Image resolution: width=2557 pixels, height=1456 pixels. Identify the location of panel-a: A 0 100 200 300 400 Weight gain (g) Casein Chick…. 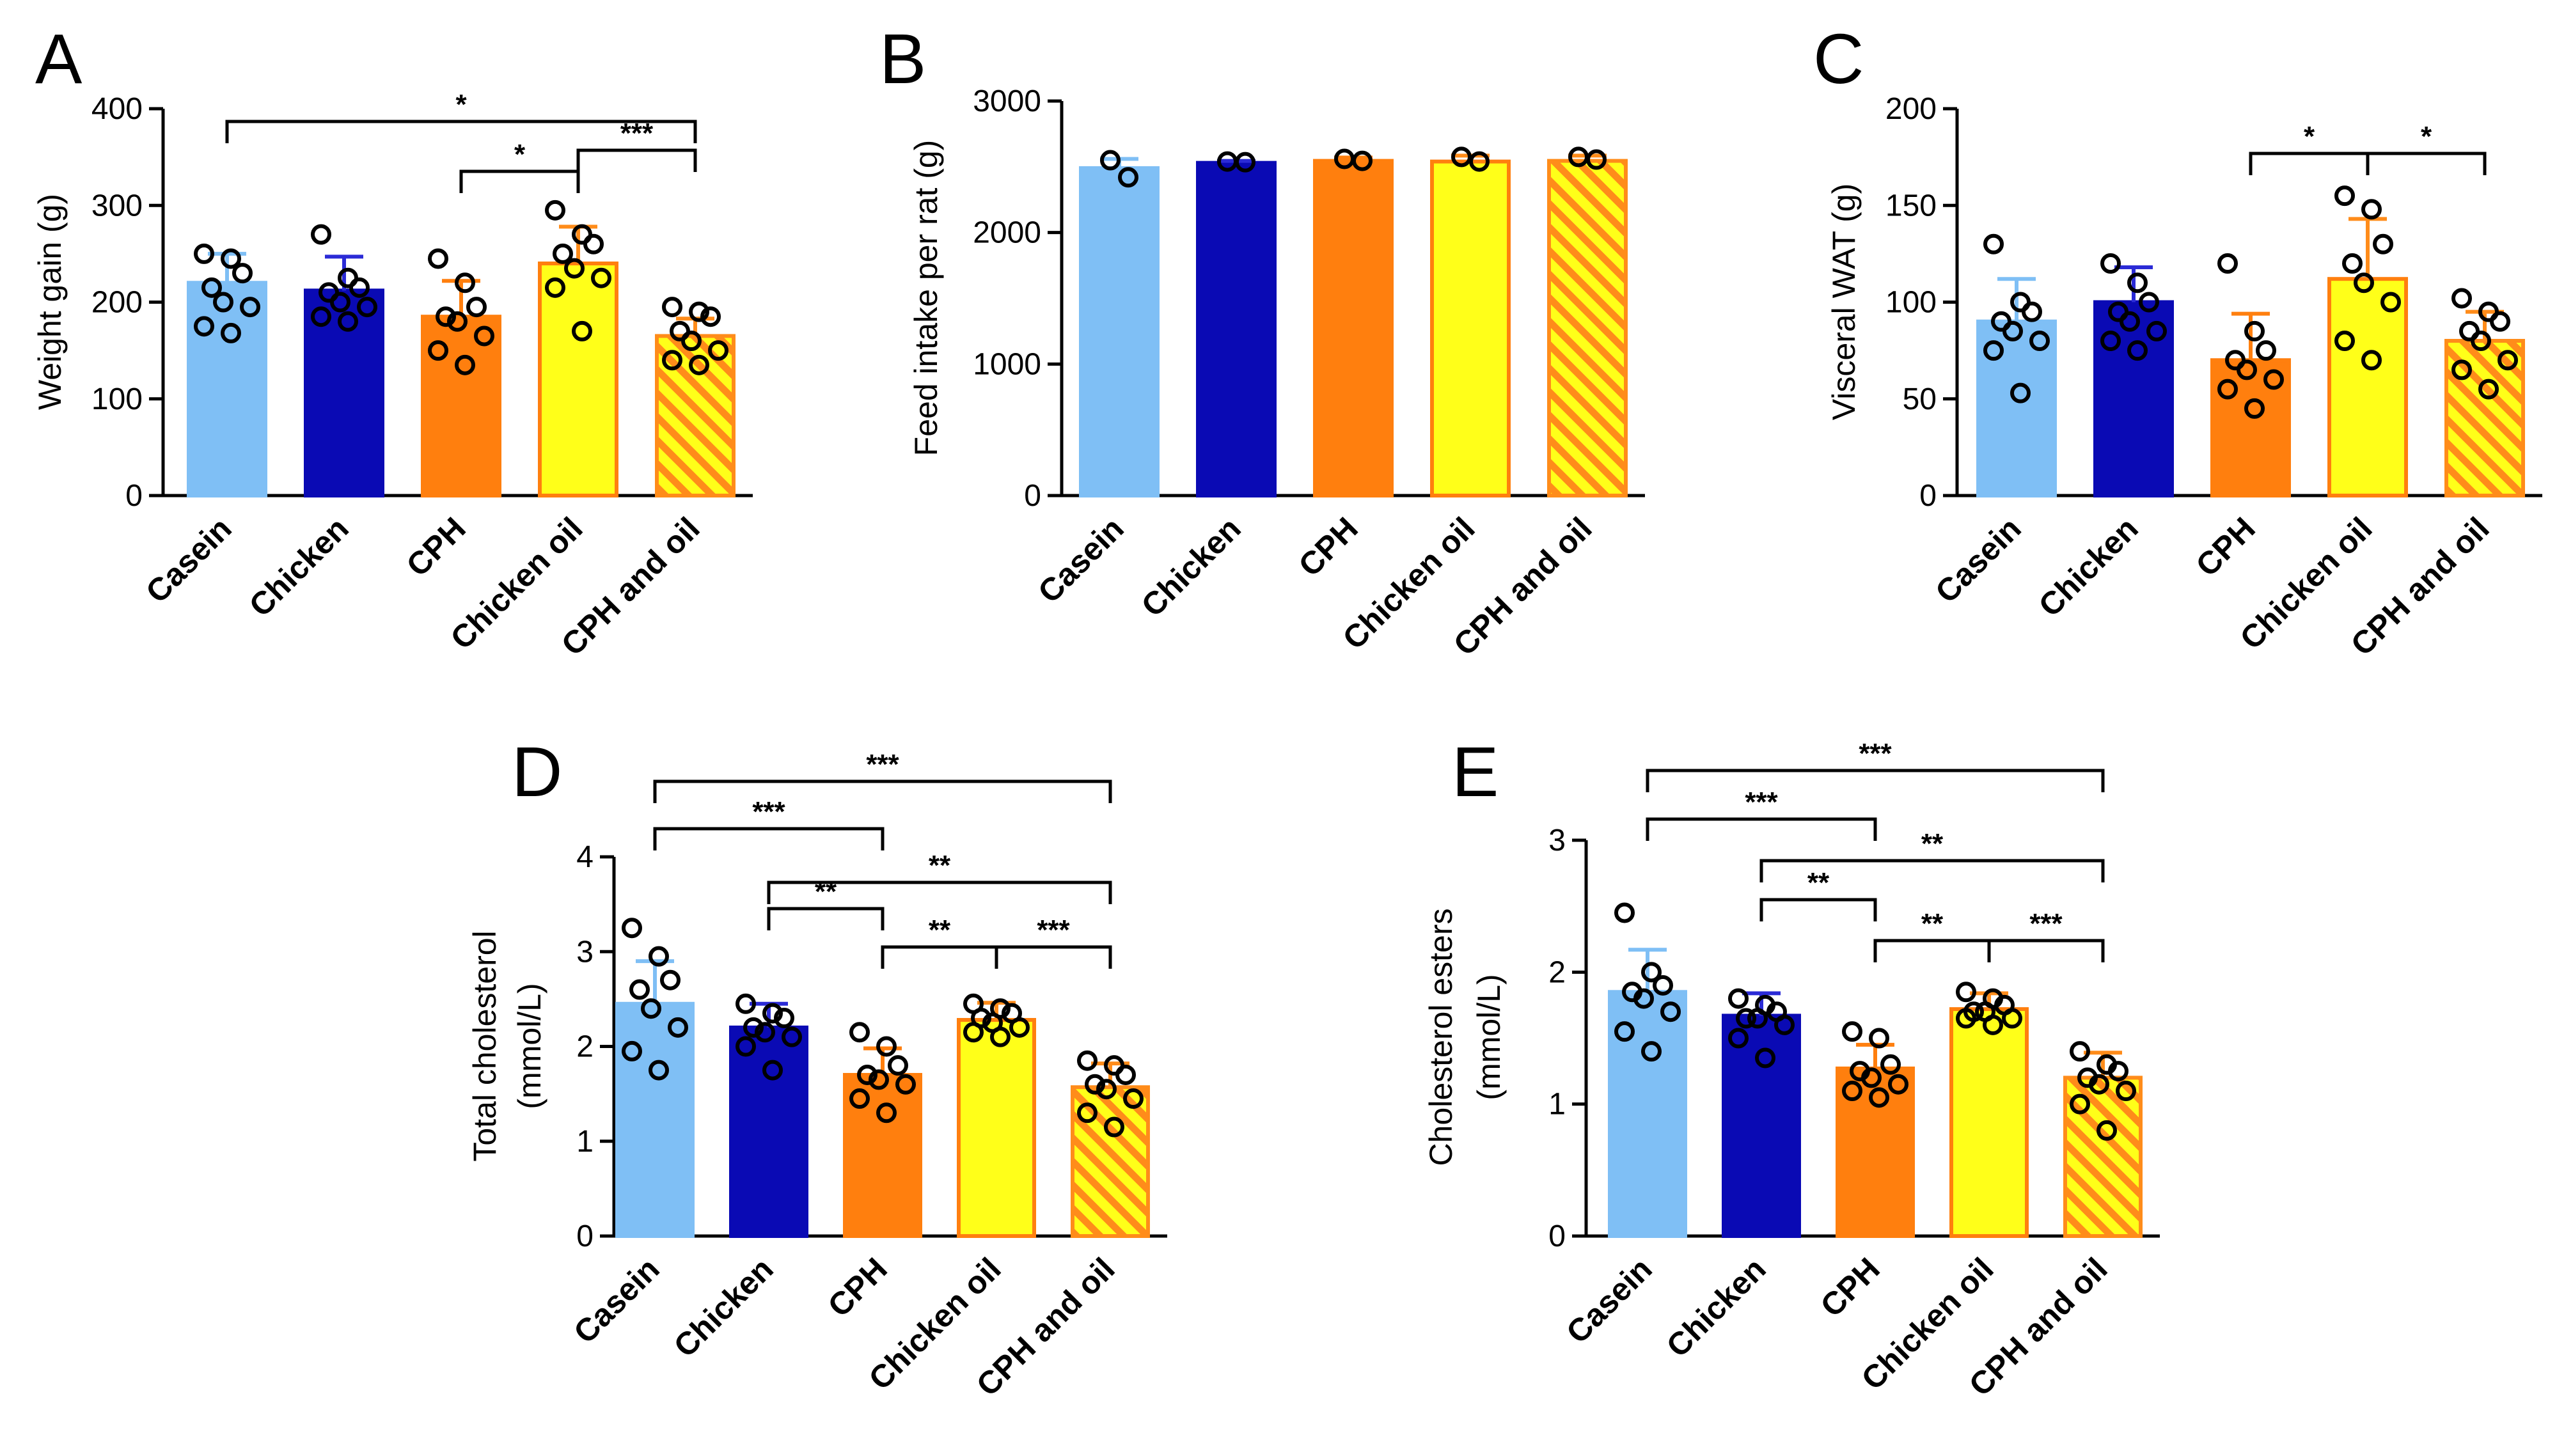
(392, 341).